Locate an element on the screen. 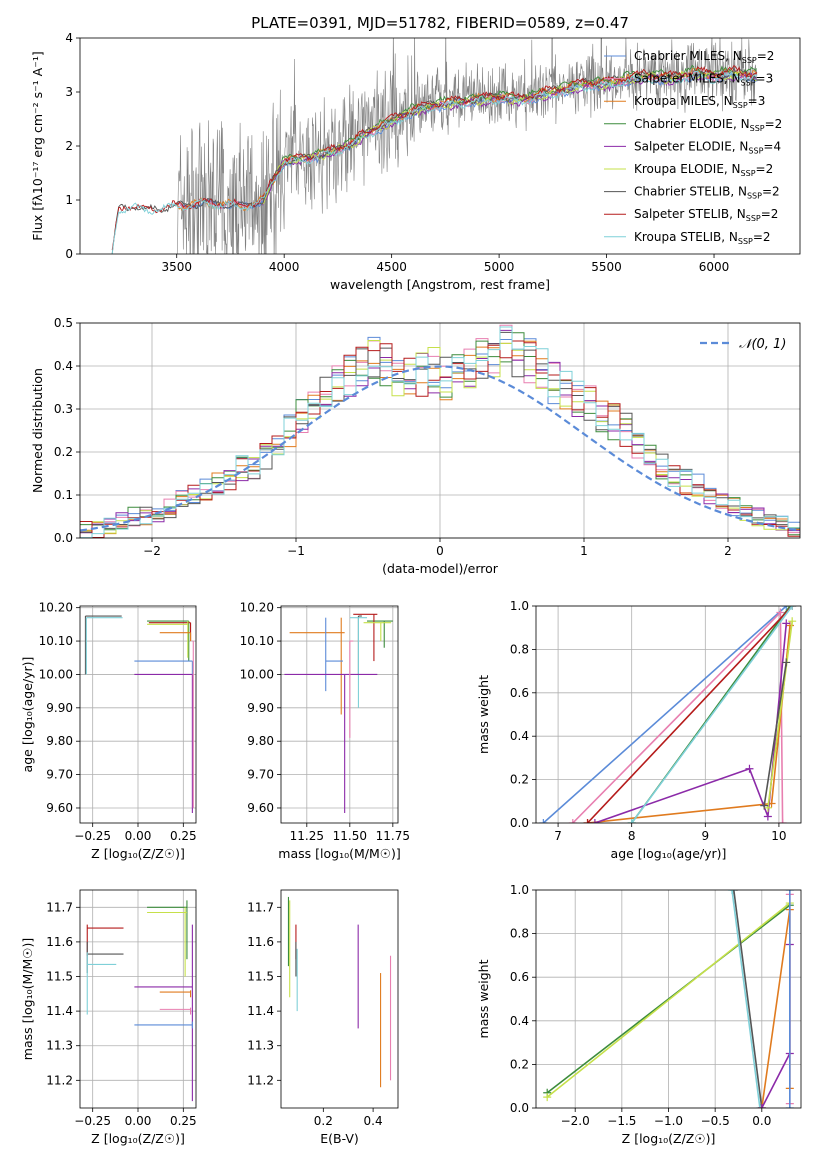  legend-entry: Chabrier MILES, NSSP=2 is located at coordinates (704, 57).